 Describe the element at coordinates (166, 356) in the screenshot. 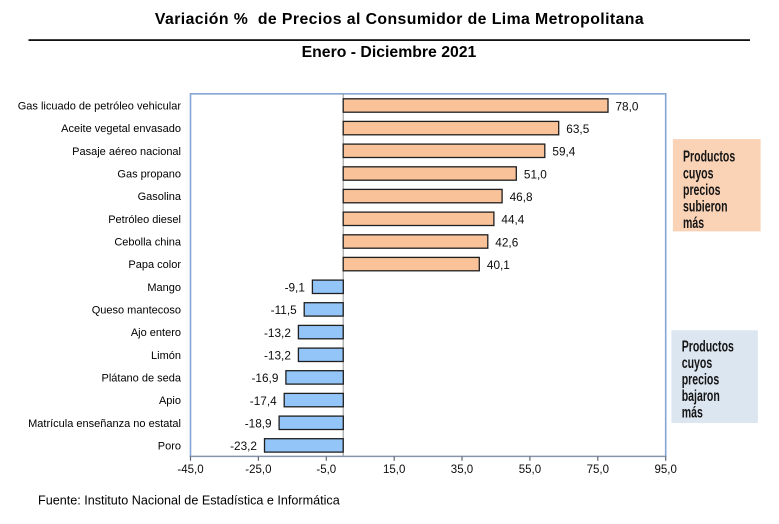

I see `svg-text: Limón` at that location.